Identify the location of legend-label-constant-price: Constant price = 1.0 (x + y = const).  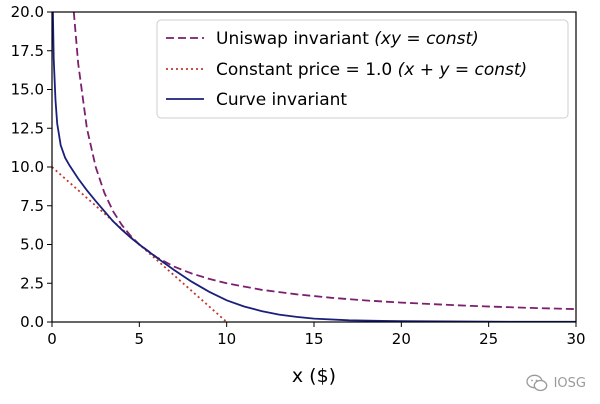
(371, 70).